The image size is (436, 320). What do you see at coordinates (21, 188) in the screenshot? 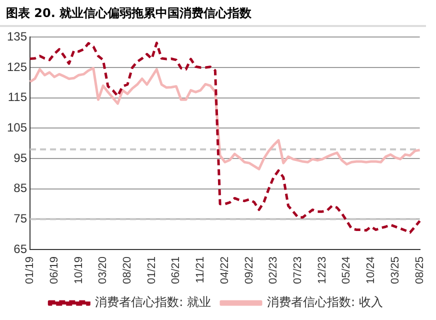
I see `y-tick-label: 85` at bounding box center [21, 188].